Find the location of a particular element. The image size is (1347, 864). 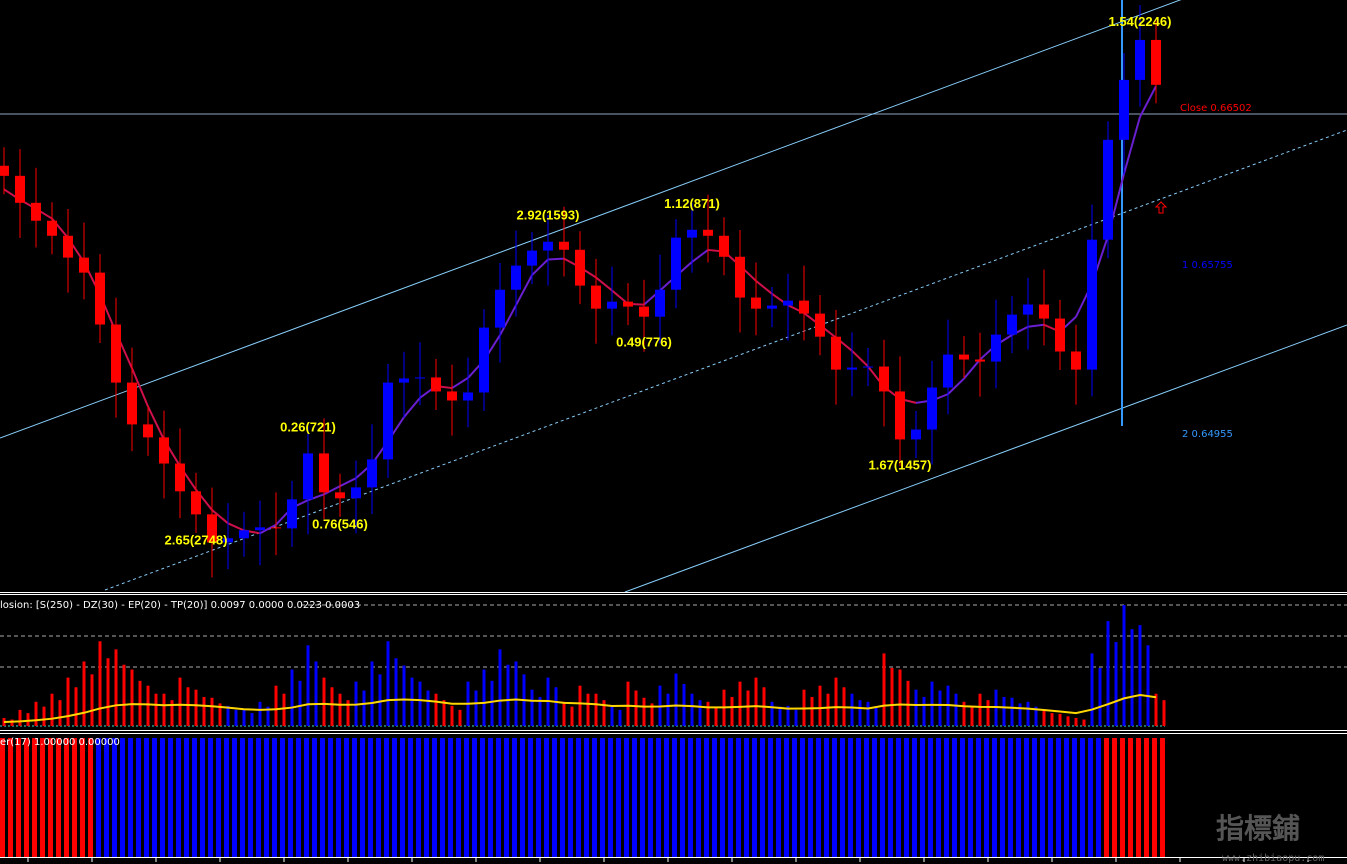

swing-label: 1.54(2246) is located at coordinates (1140, 21).